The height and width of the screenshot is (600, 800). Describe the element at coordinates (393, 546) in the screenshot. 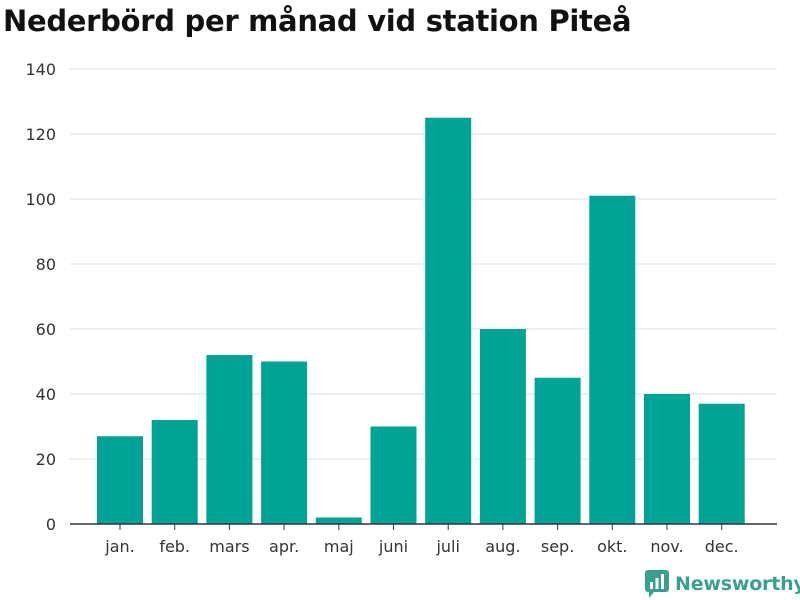

I see `x-tick-label: juni` at that location.